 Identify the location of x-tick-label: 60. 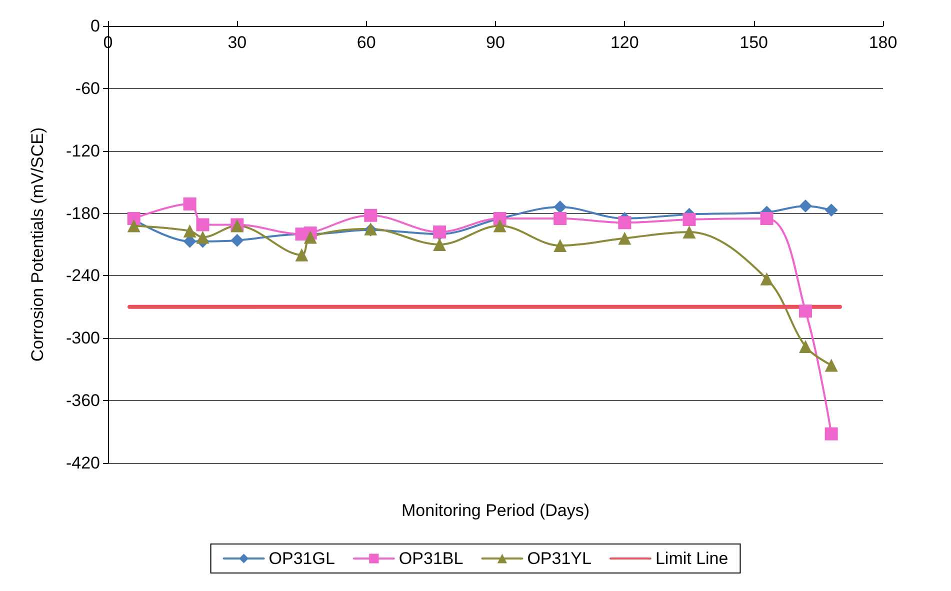
(366, 42).